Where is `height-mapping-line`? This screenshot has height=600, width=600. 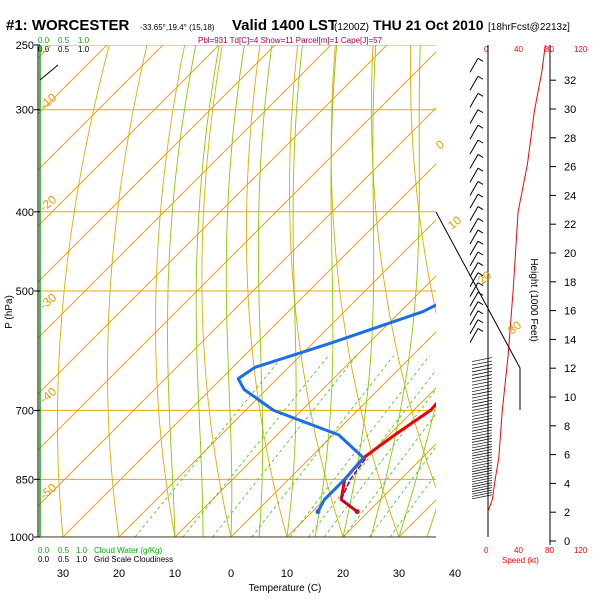 height-mapping-line is located at coordinates (478, 310).